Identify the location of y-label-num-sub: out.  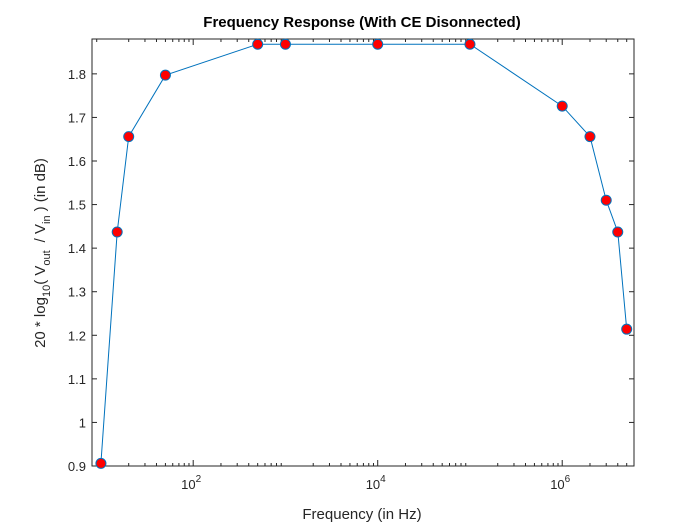
(47, 257).